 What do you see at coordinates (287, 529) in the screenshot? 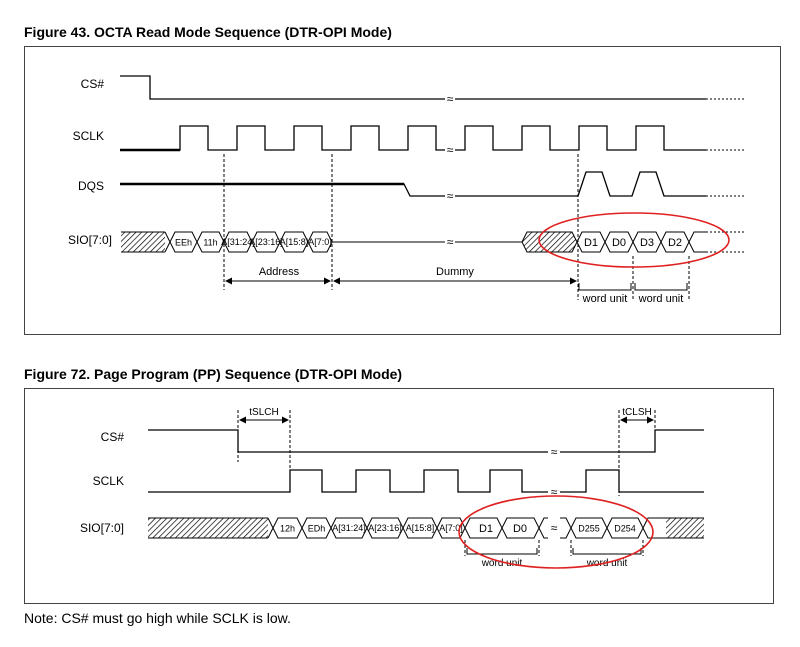
I see `sio-cmd-cell: 12h` at bounding box center [287, 529].